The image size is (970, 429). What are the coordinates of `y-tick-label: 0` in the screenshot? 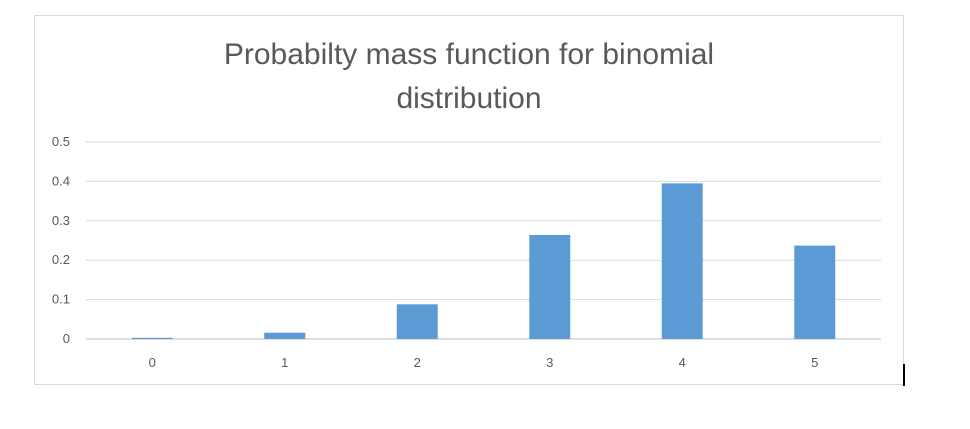 It's located at (66, 338).